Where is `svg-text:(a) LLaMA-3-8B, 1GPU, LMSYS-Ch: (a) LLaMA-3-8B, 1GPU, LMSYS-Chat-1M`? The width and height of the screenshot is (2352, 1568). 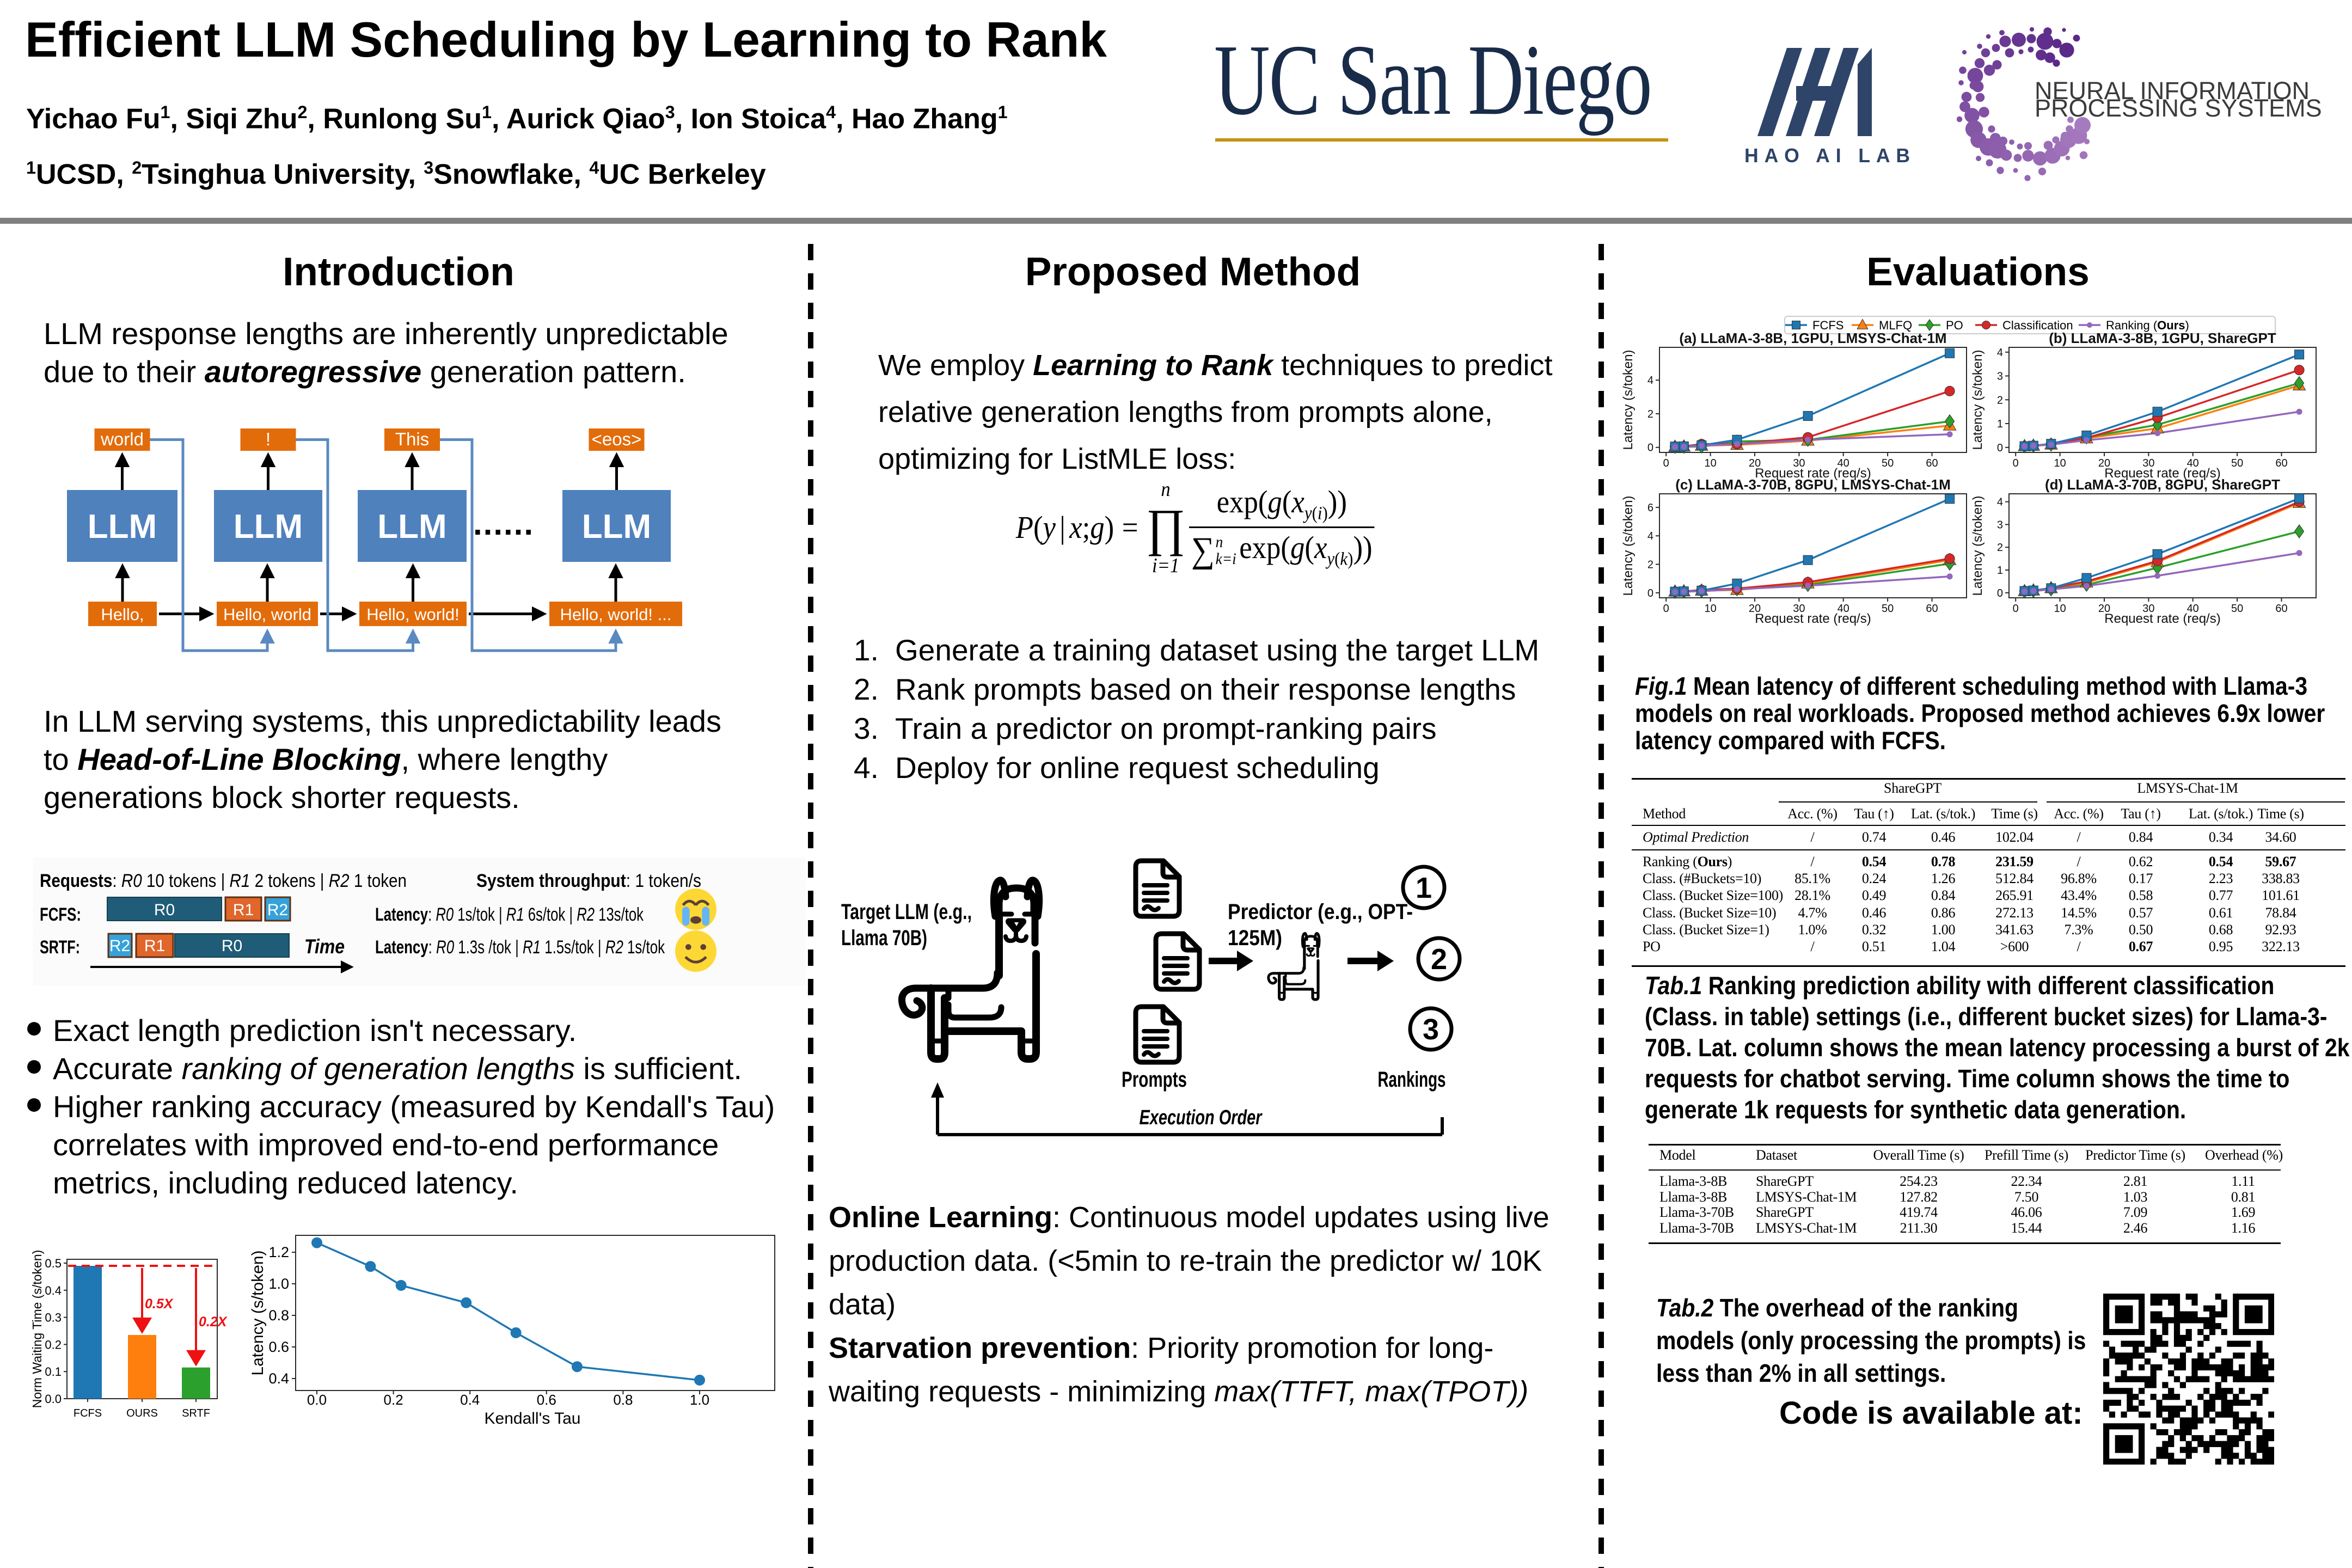
svg-text:(a) LLaMA-3-8B, 1GPU, LMSYS-Ch: (a) LLaMA-3-8B, 1GPU, LMSYS-Chat-1M is located at coordinates (1812, 338).